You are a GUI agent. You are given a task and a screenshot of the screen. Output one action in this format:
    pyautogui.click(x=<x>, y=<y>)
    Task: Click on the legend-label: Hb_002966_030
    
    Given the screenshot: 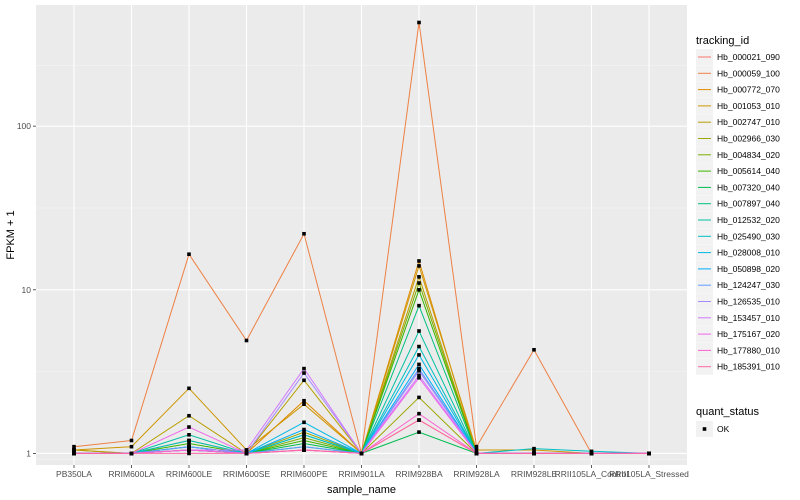 What is the action you would take?
    pyautogui.click(x=748, y=139)
    